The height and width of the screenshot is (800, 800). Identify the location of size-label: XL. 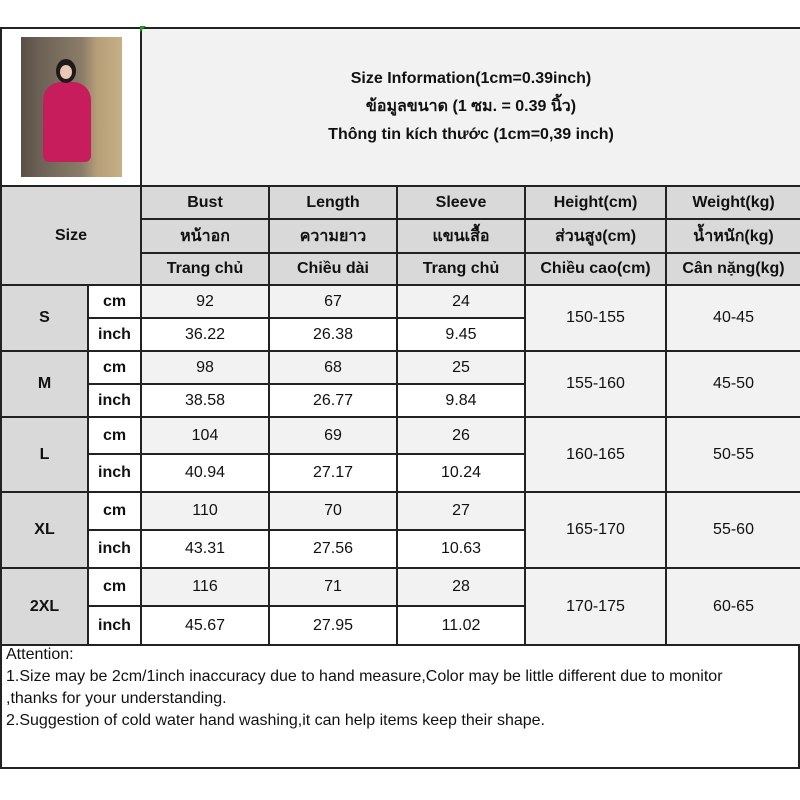
(44, 530).